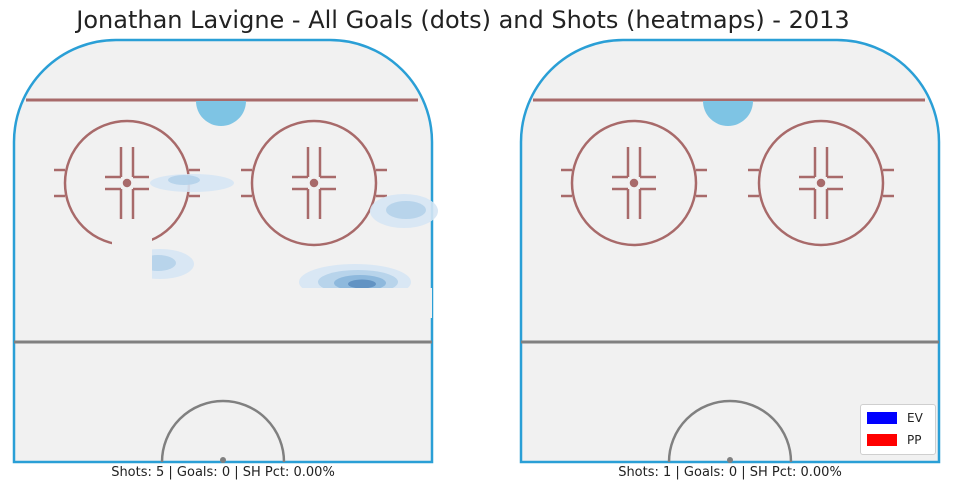 Image resolution: width=953 pixels, height=493 pixels. What do you see at coordinates (634, 183) in the screenshot?
I see `faceoff-circle-left` at bounding box center [634, 183].